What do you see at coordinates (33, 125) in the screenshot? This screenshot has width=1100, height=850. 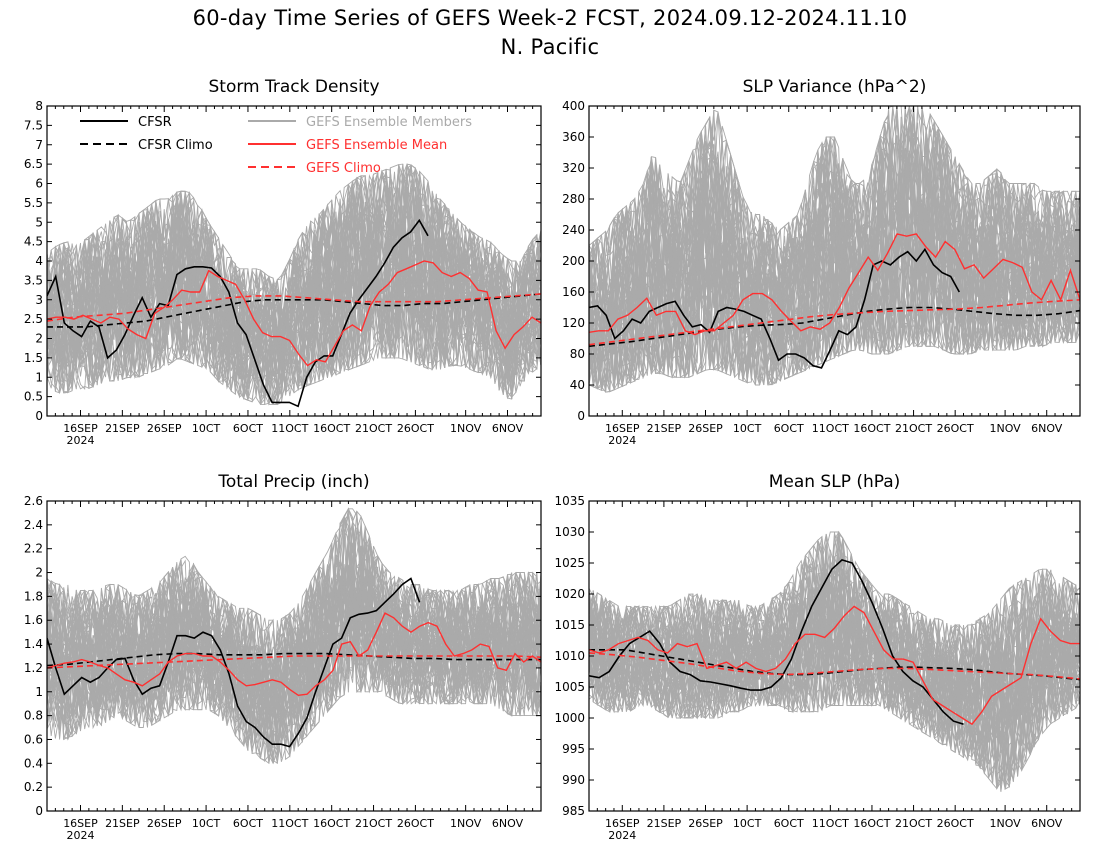 I see `y-tick-label: 7.5` at bounding box center [33, 125].